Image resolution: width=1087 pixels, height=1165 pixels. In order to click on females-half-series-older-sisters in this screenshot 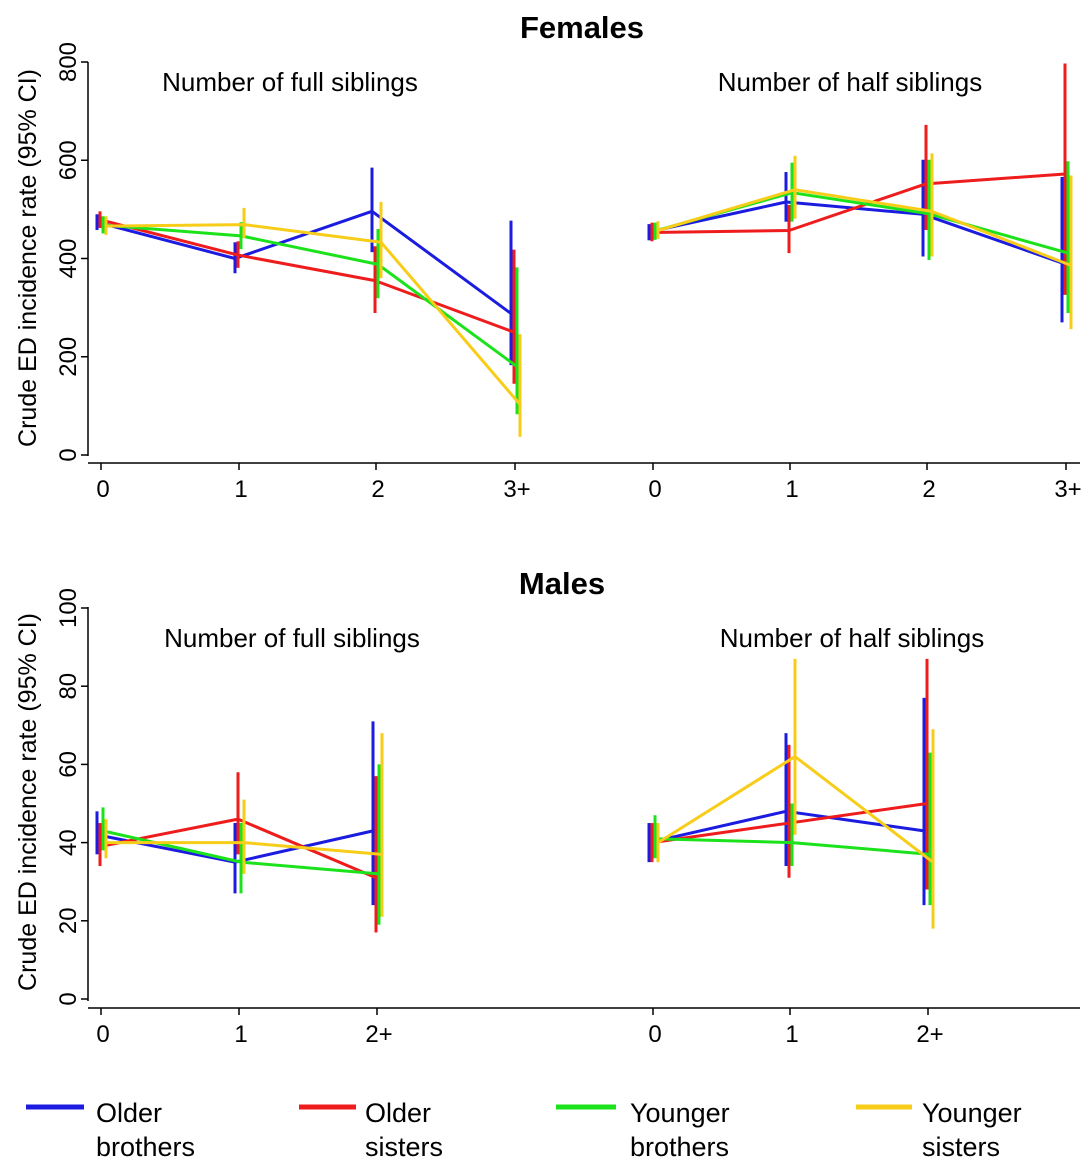, I will do `click(858, 179)`.